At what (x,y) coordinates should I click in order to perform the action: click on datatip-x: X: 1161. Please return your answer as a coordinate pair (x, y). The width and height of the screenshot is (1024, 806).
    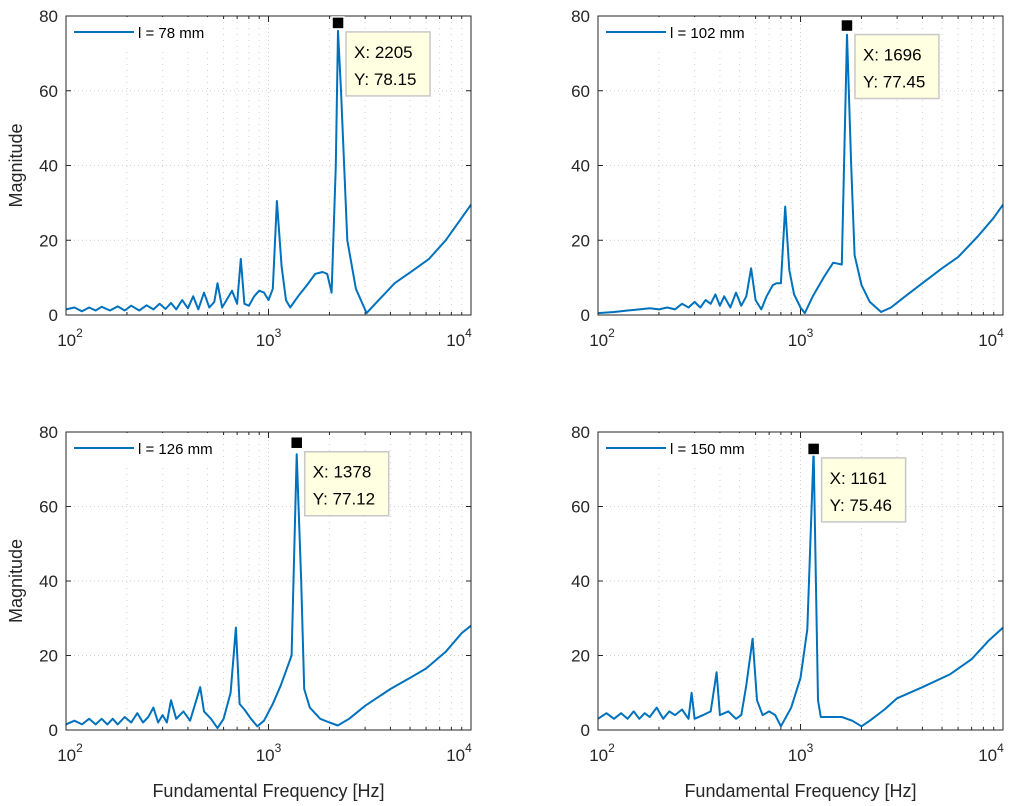
    Looking at the image, I should click on (858, 478).